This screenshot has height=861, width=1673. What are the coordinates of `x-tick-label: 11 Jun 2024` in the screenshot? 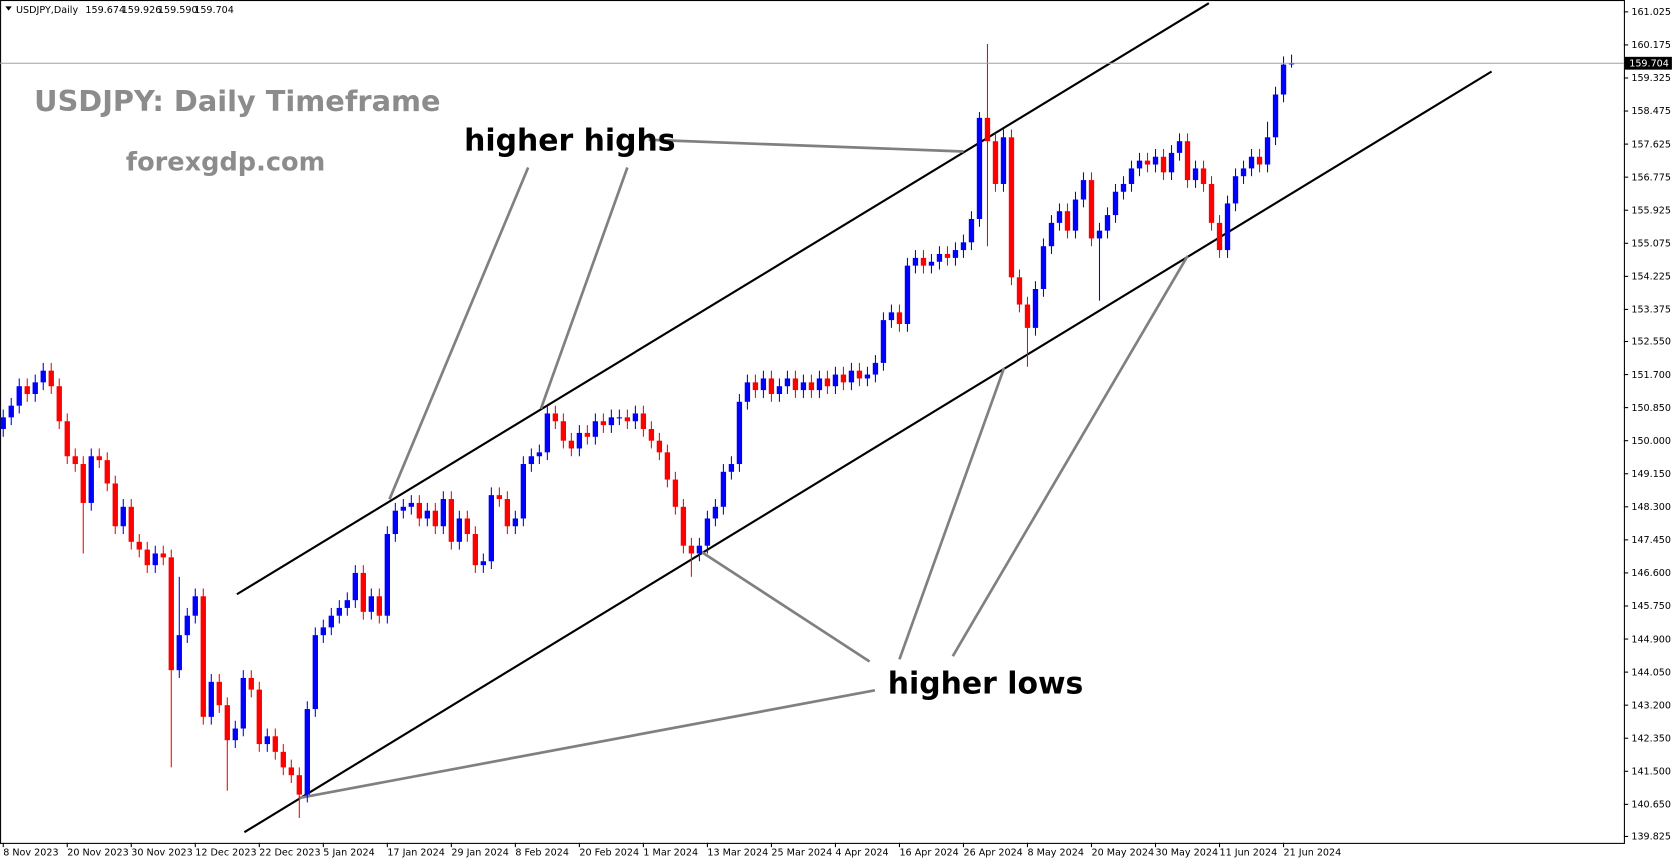 It's located at (1249, 853).